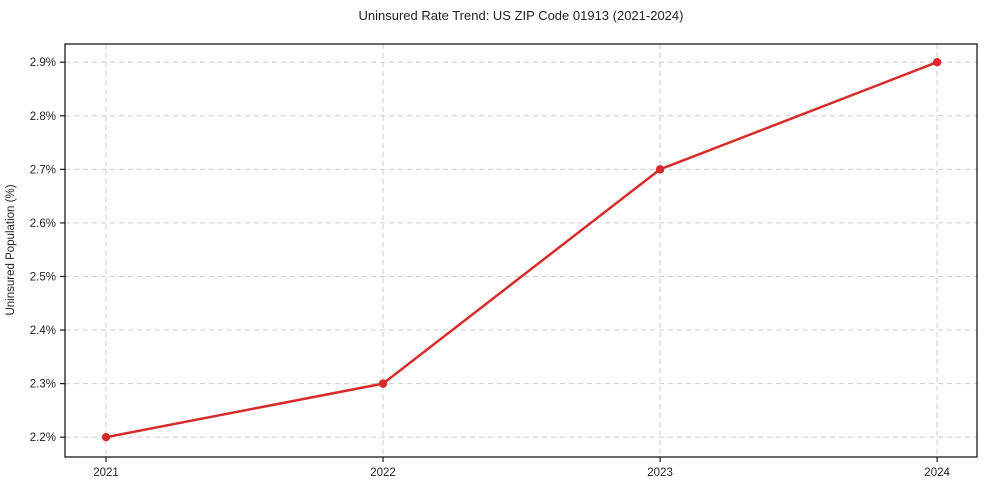 This screenshot has width=989, height=490. What do you see at coordinates (43, 63) in the screenshot?
I see `y-tick-label: 2.9%` at bounding box center [43, 63].